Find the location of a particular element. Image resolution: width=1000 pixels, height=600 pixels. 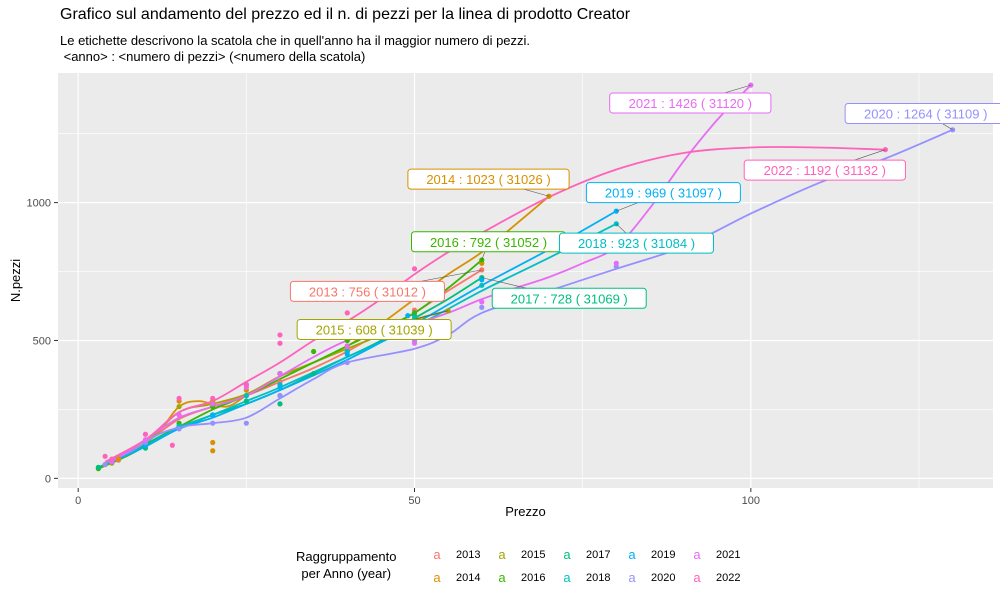

data-label-2020: 2020 : 1264 ( 31109 ) is located at coordinates (925, 114).